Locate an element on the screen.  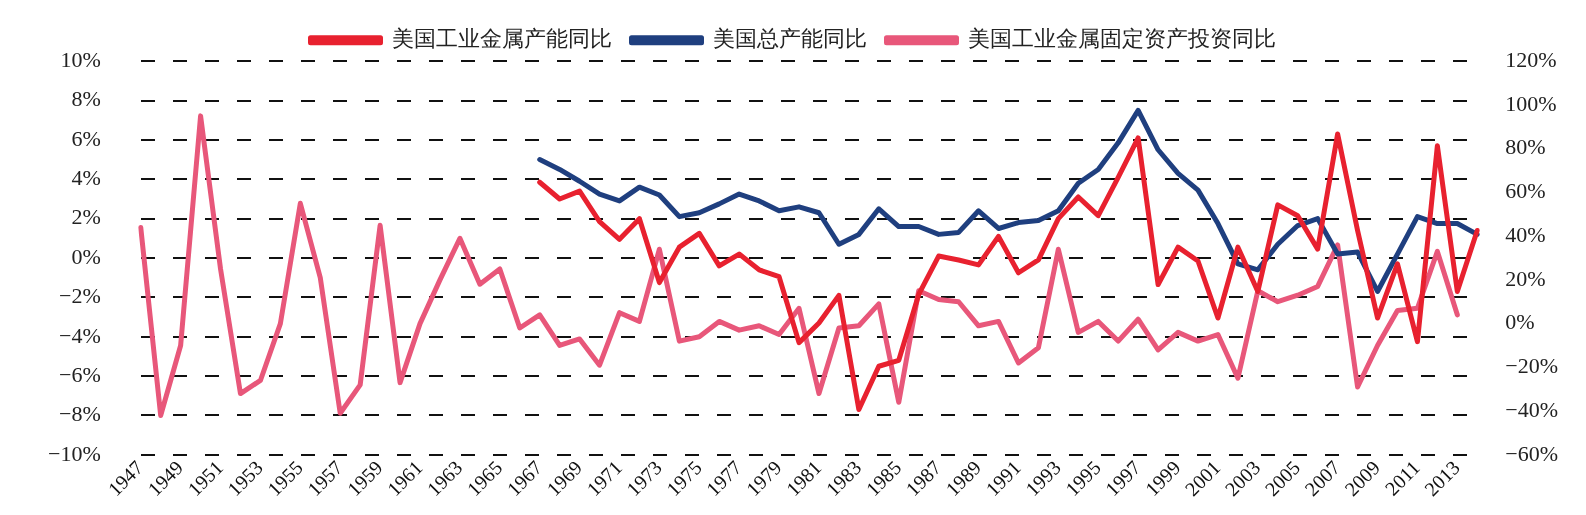
y-tick-label: 0% is located at coordinates (86, 256).